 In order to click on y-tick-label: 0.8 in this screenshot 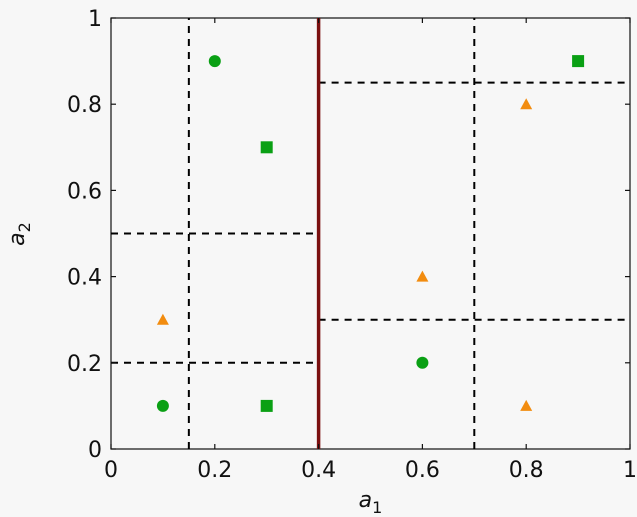, I will do `click(84, 105)`.